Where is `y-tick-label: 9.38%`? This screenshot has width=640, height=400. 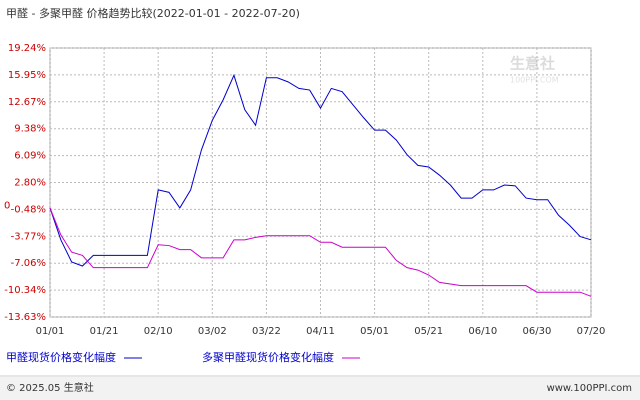 y-tick-label: 9.38% is located at coordinates (30, 129).